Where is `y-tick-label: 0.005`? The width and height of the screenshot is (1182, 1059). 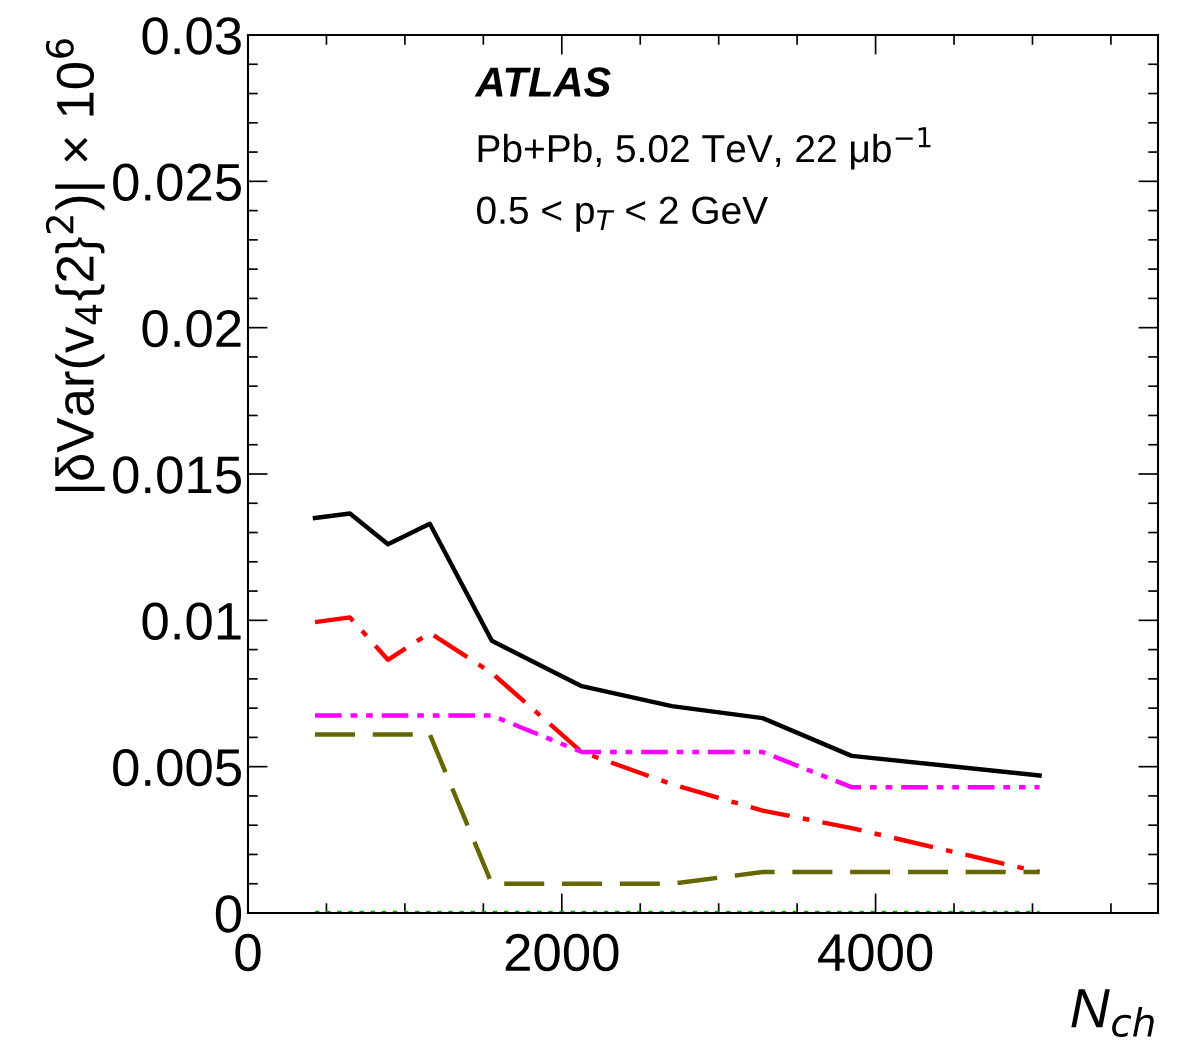 y-tick-label: 0.005 is located at coordinates (177, 767).